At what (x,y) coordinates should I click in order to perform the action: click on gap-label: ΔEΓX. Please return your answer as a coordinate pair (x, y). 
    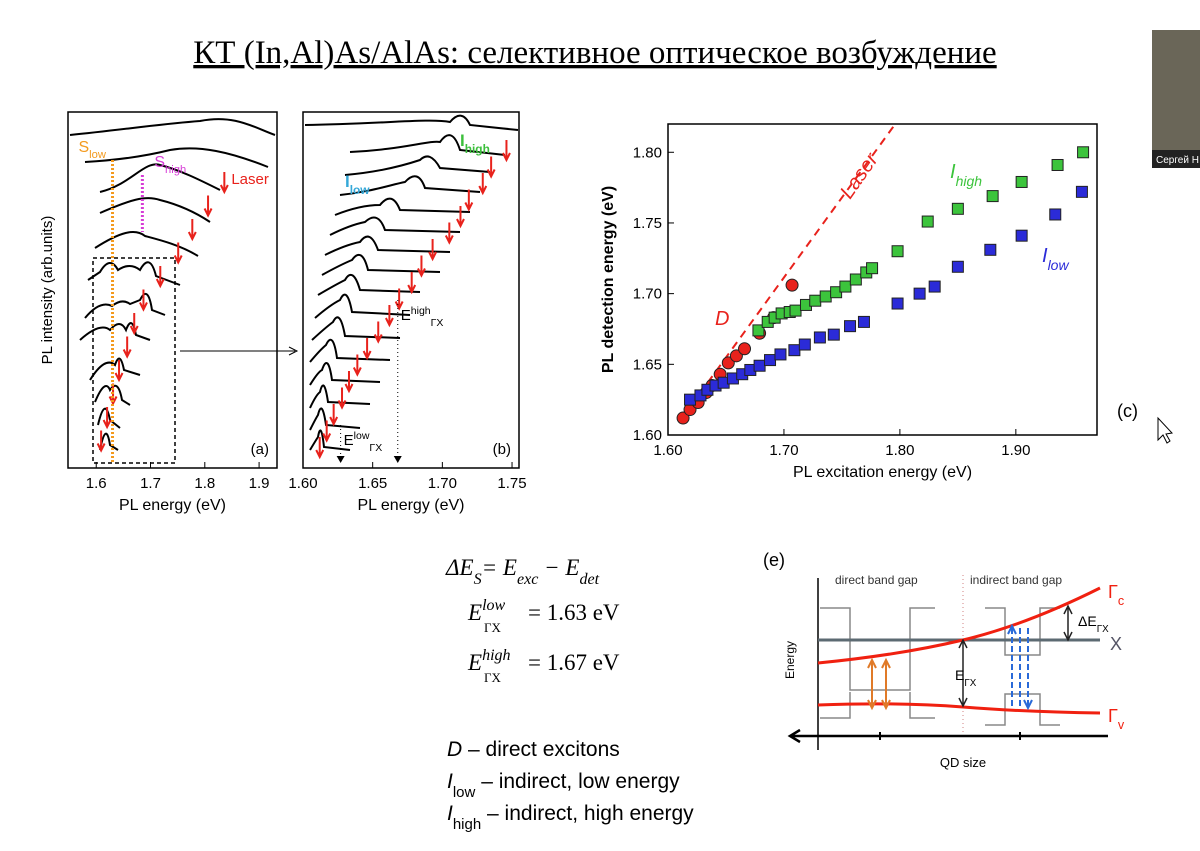
    Looking at the image, I should click on (1093, 624).